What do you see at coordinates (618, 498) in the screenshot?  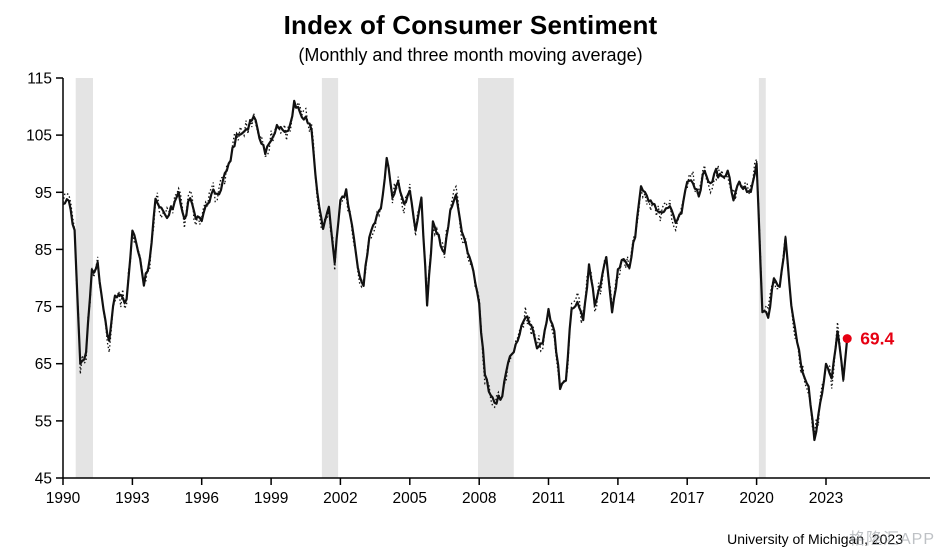 I see `x-tick-label: 2014` at bounding box center [618, 498].